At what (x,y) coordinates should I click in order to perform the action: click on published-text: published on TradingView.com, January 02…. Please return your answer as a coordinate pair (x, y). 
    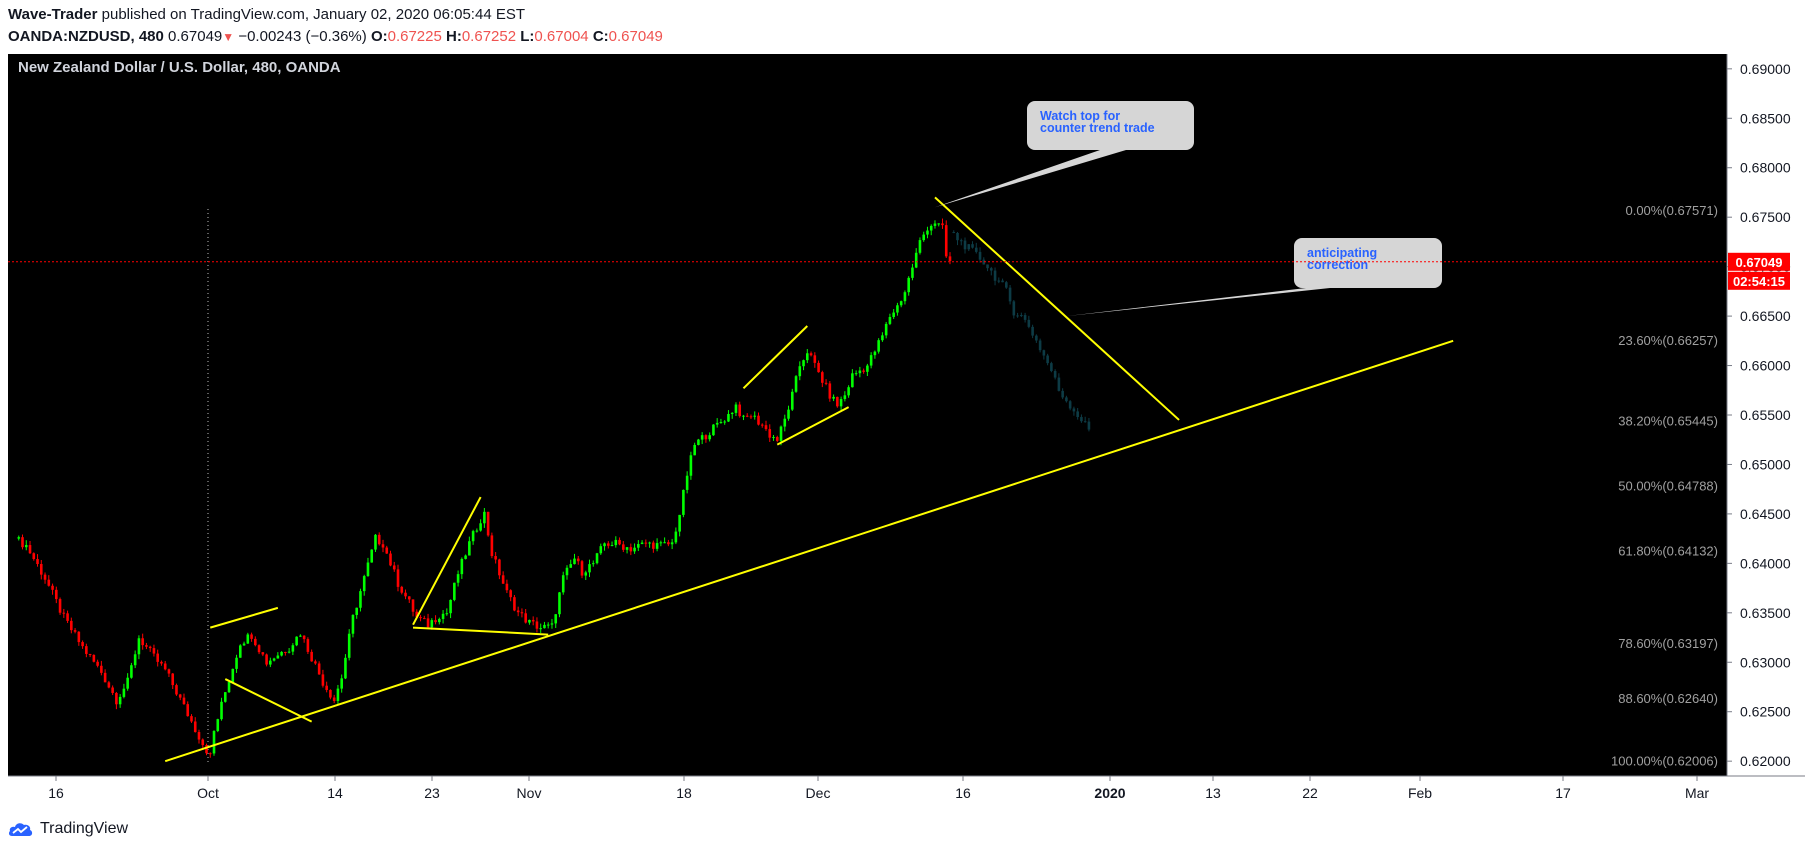
    Looking at the image, I should click on (313, 14).